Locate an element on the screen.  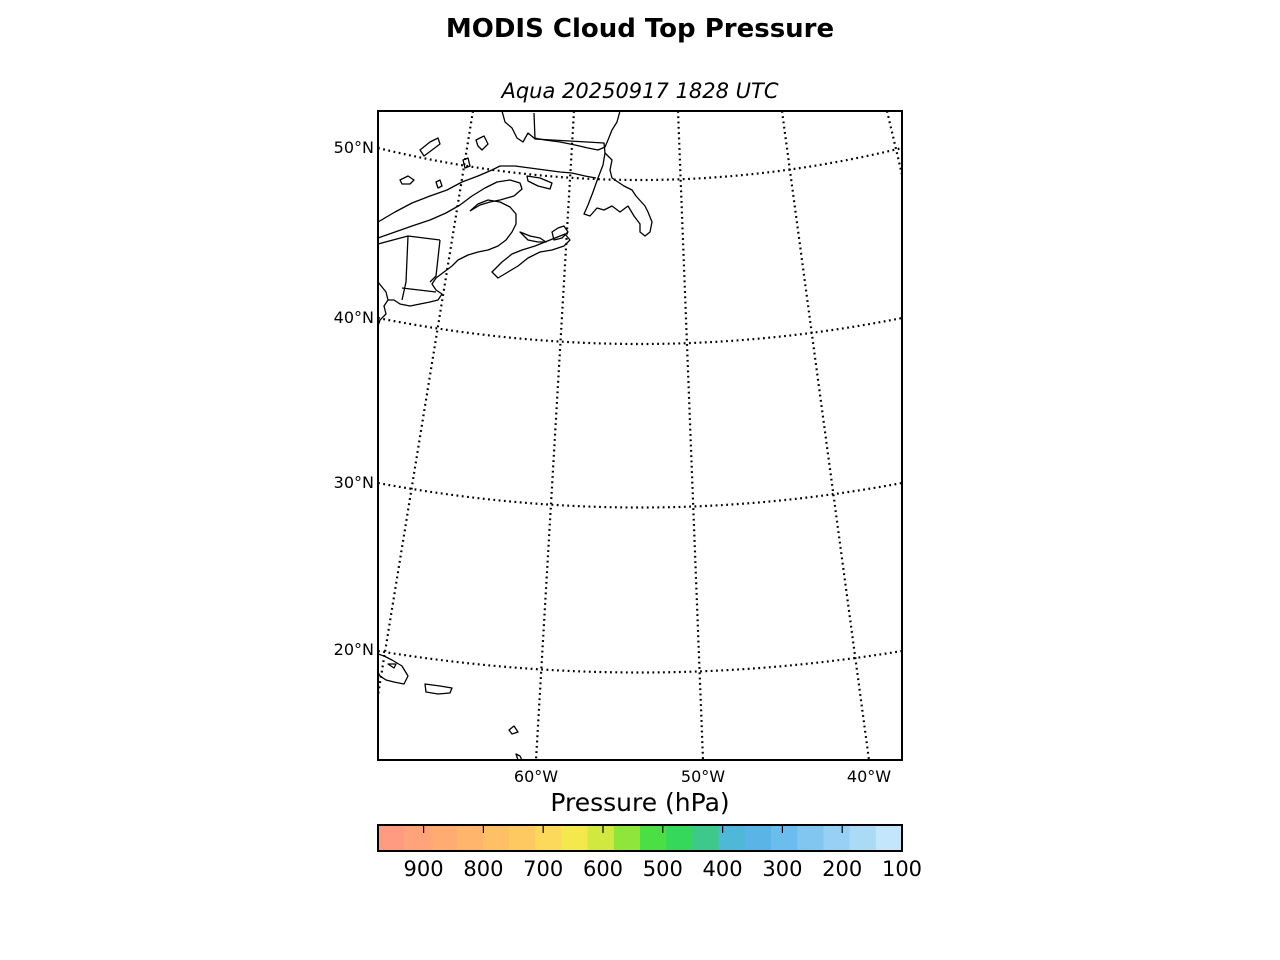
coastline-labrador is located at coordinates (561, 131).